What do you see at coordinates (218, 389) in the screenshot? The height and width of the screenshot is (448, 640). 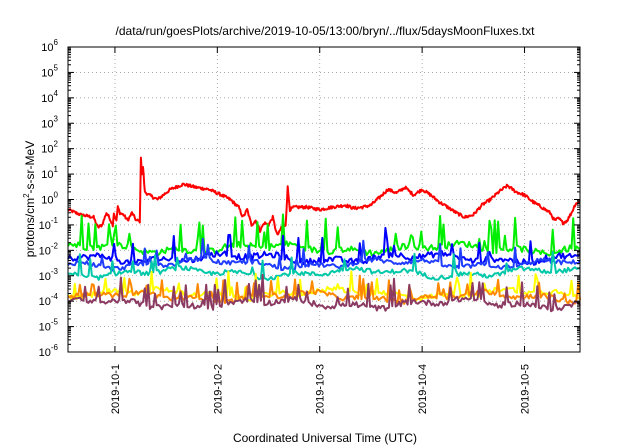 I see `x-tick-label: 2019-10-2` at bounding box center [218, 389].